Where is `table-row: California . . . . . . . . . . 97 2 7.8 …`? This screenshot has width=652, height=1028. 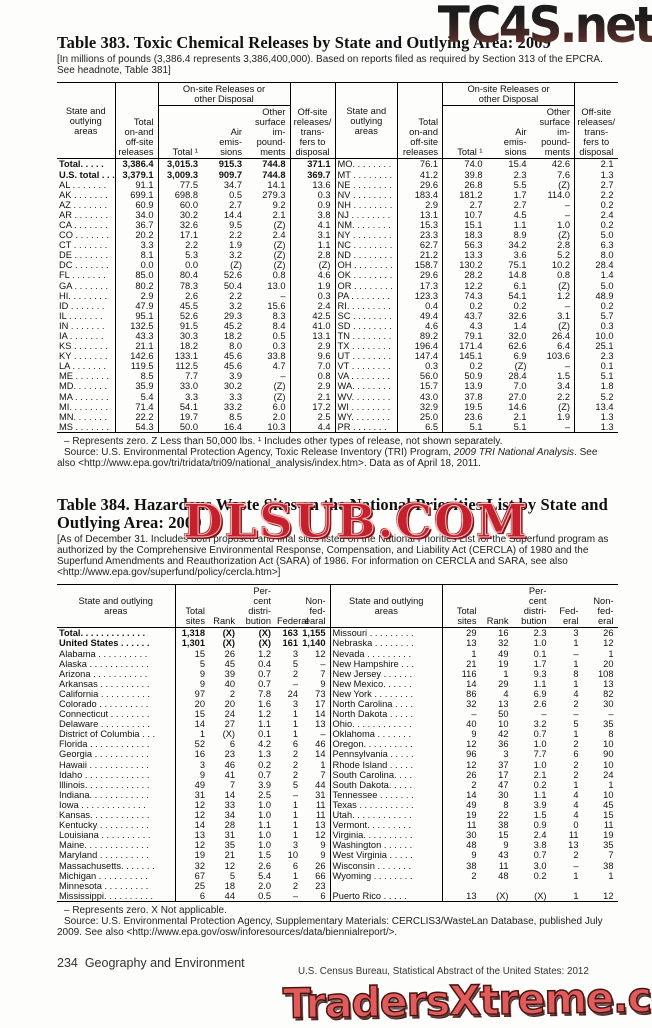
table-row: California . . . . . . . . . . 97 2 7.8 … is located at coordinates (193, 694).